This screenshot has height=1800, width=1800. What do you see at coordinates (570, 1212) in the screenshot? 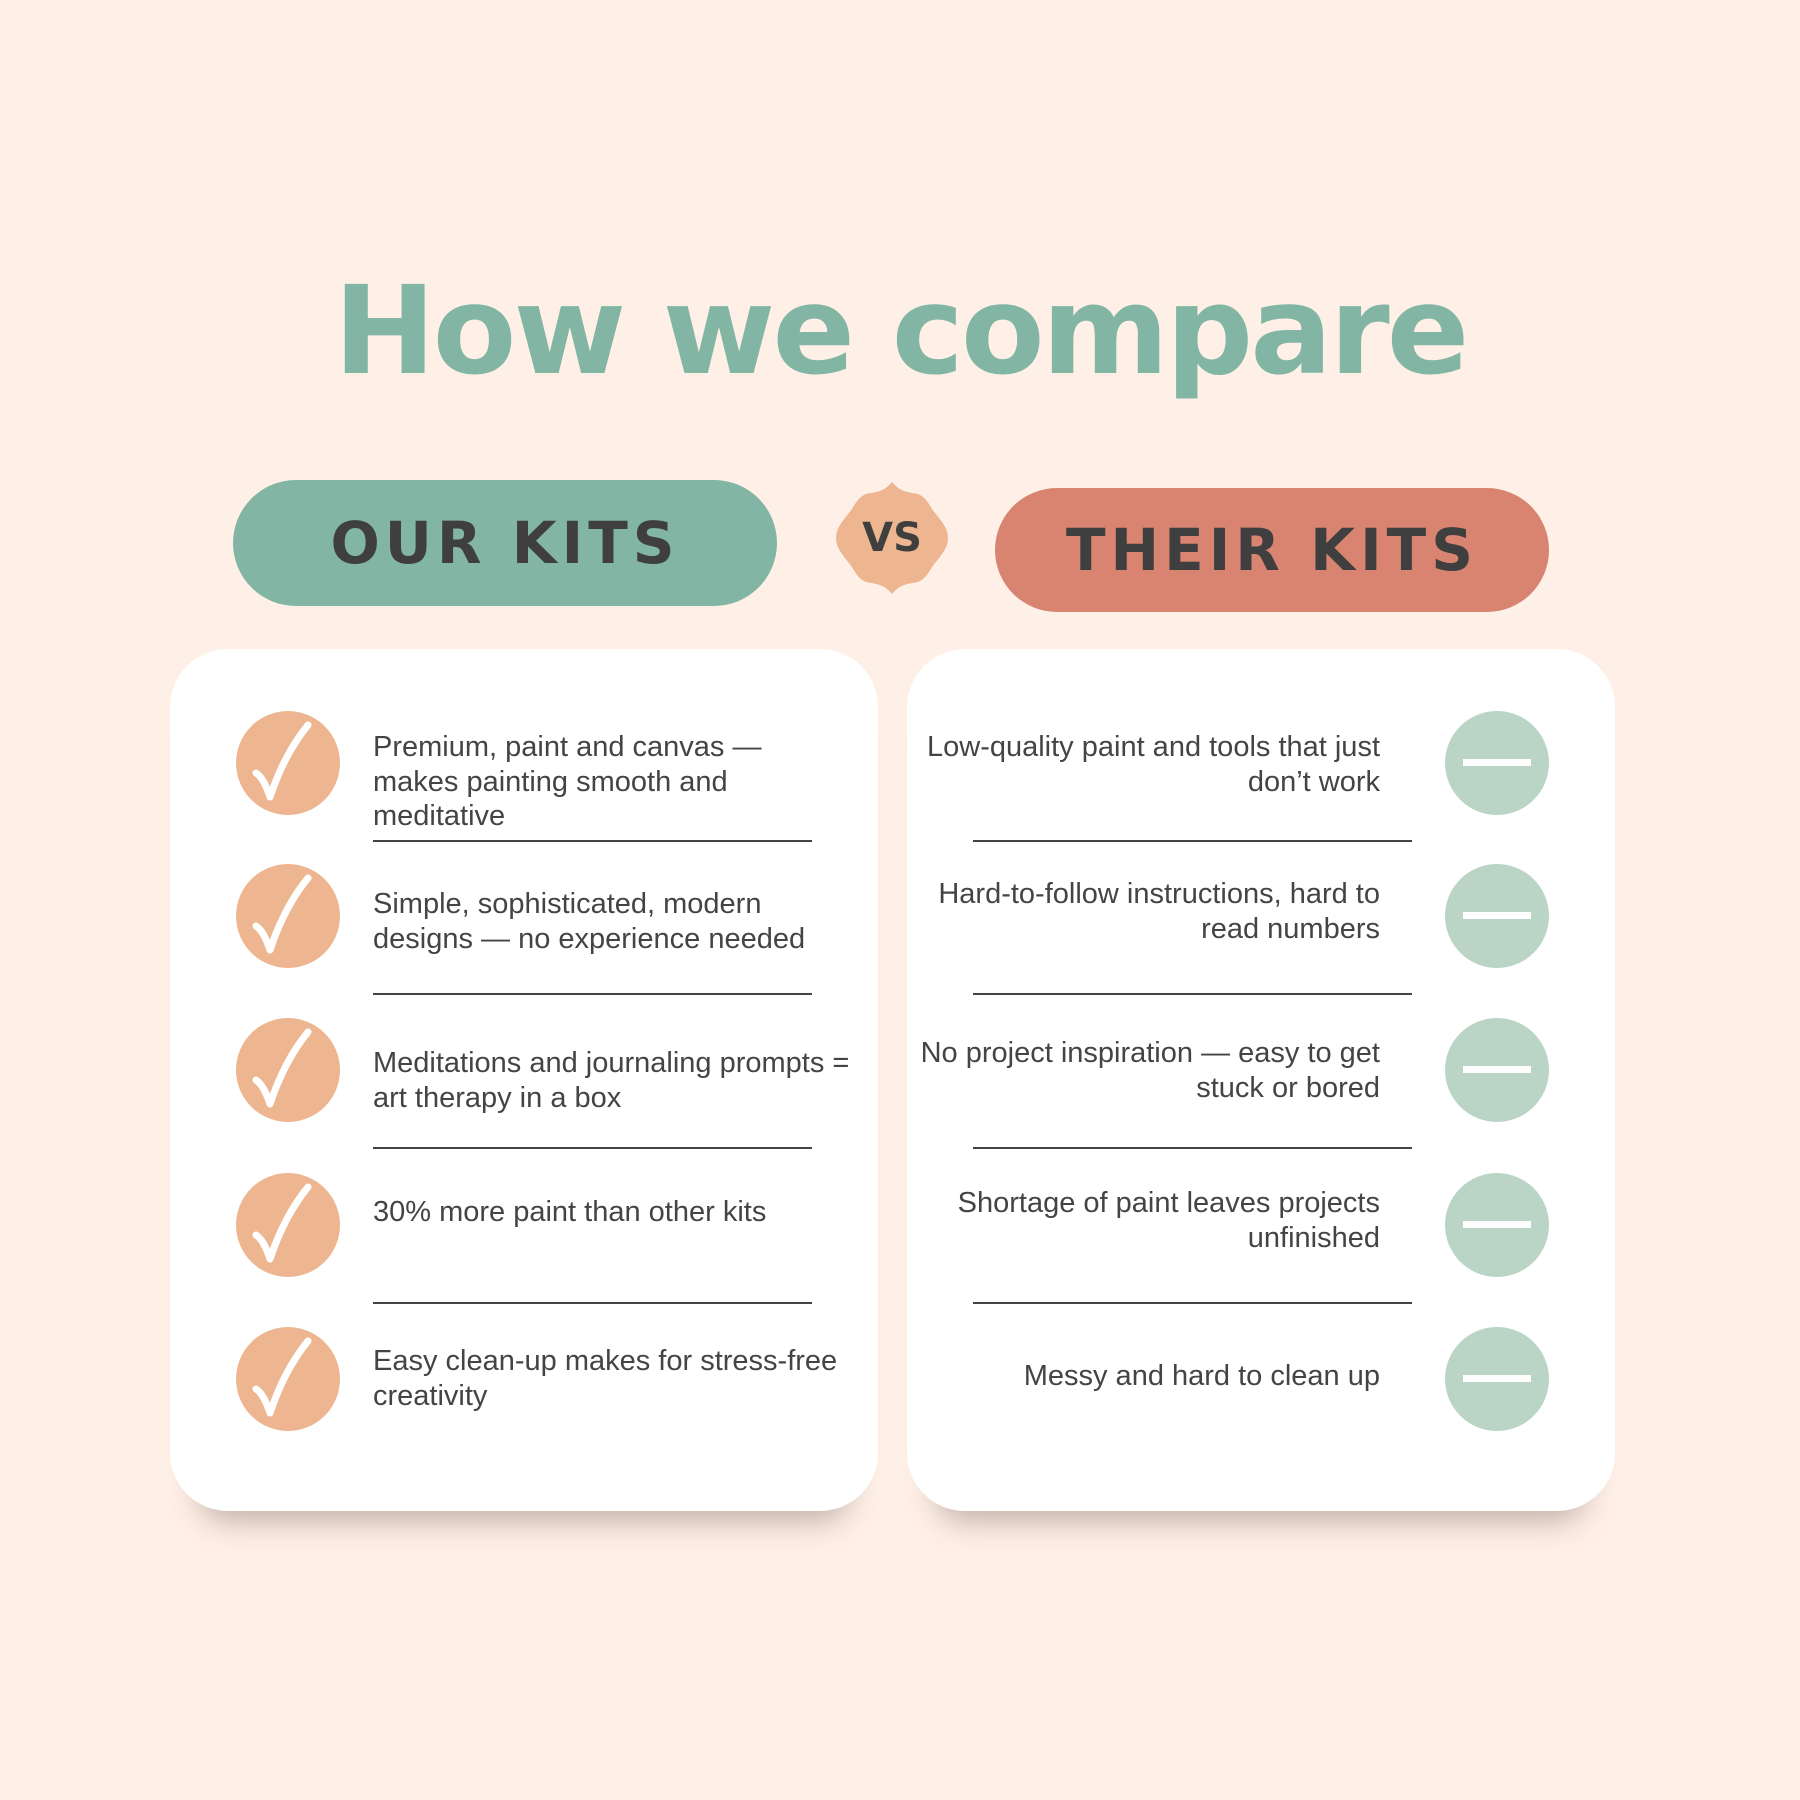
I see `our-kits-item: 30% more paint than other kits` at bounding box center [570, 1212].